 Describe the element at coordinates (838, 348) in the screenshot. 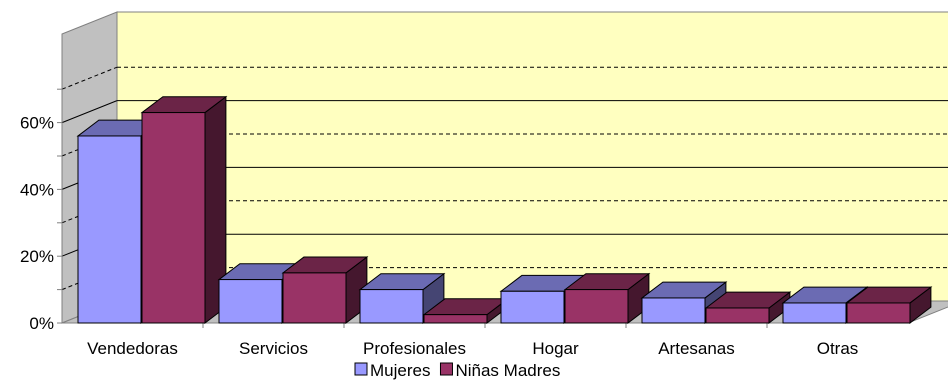

I see `category-label: Otras` at that location.